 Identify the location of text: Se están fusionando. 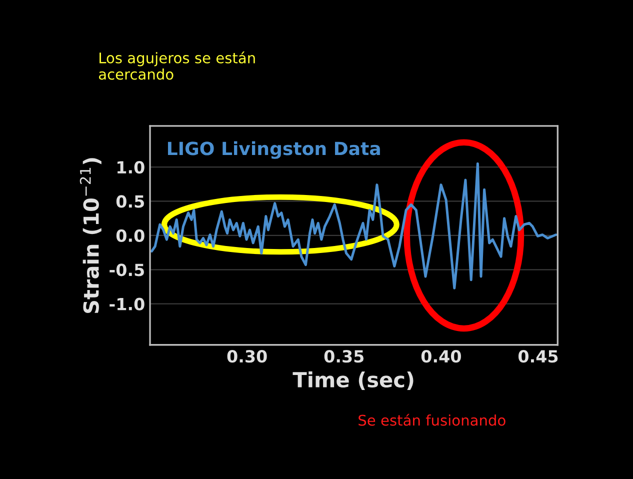
(432, 420).